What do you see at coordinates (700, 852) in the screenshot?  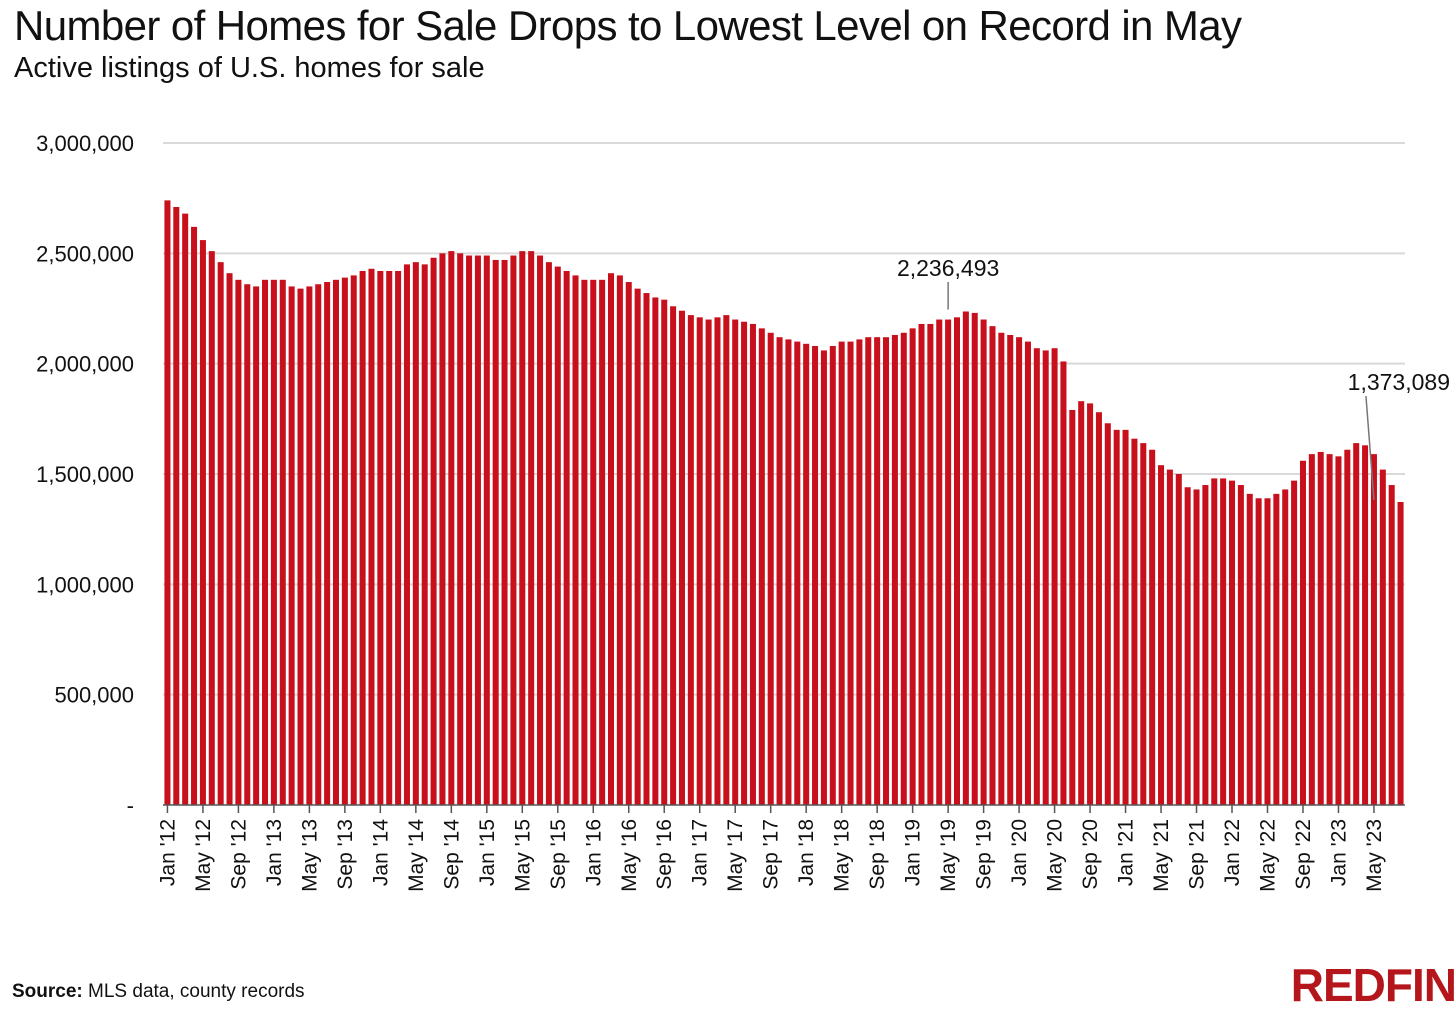 I see `x-tick-label: Jan '17` at bounding box center [700, 852].